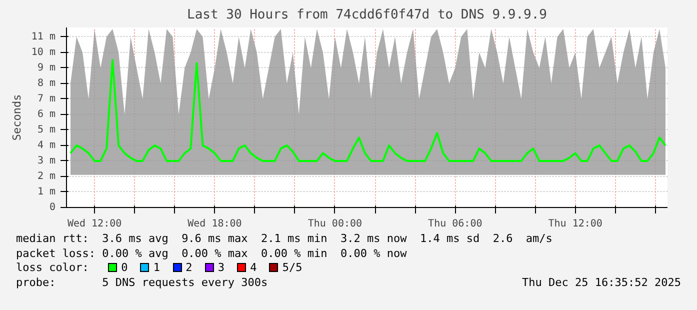 The image size is (697, 310). I want to click on legend-label: 0, so click(124, 267).